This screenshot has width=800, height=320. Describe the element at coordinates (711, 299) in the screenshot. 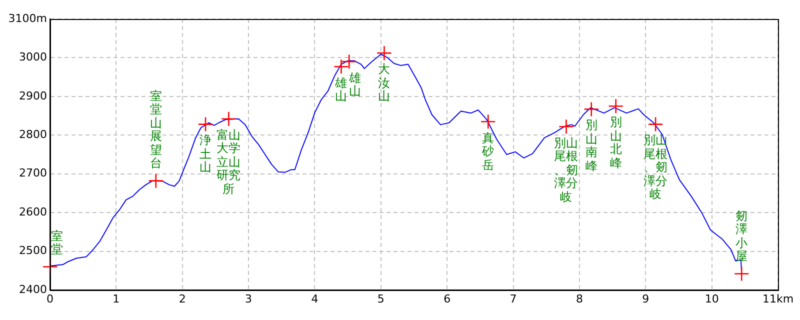

I see `x-tick-label: 10` at that location.